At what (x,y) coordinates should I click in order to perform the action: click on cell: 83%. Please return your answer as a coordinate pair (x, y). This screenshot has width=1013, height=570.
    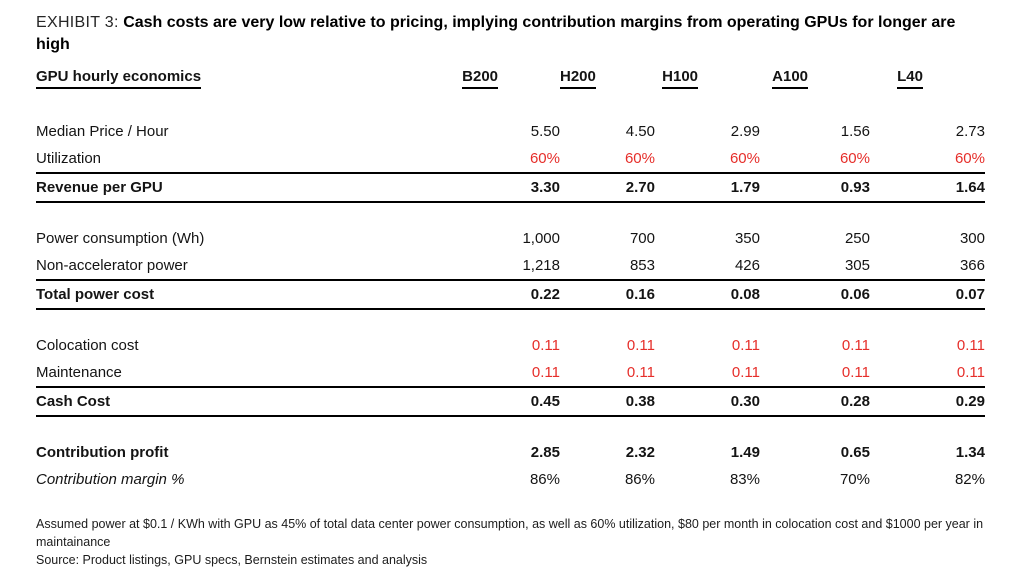
    Looking at the image, I should click on (744, 479).